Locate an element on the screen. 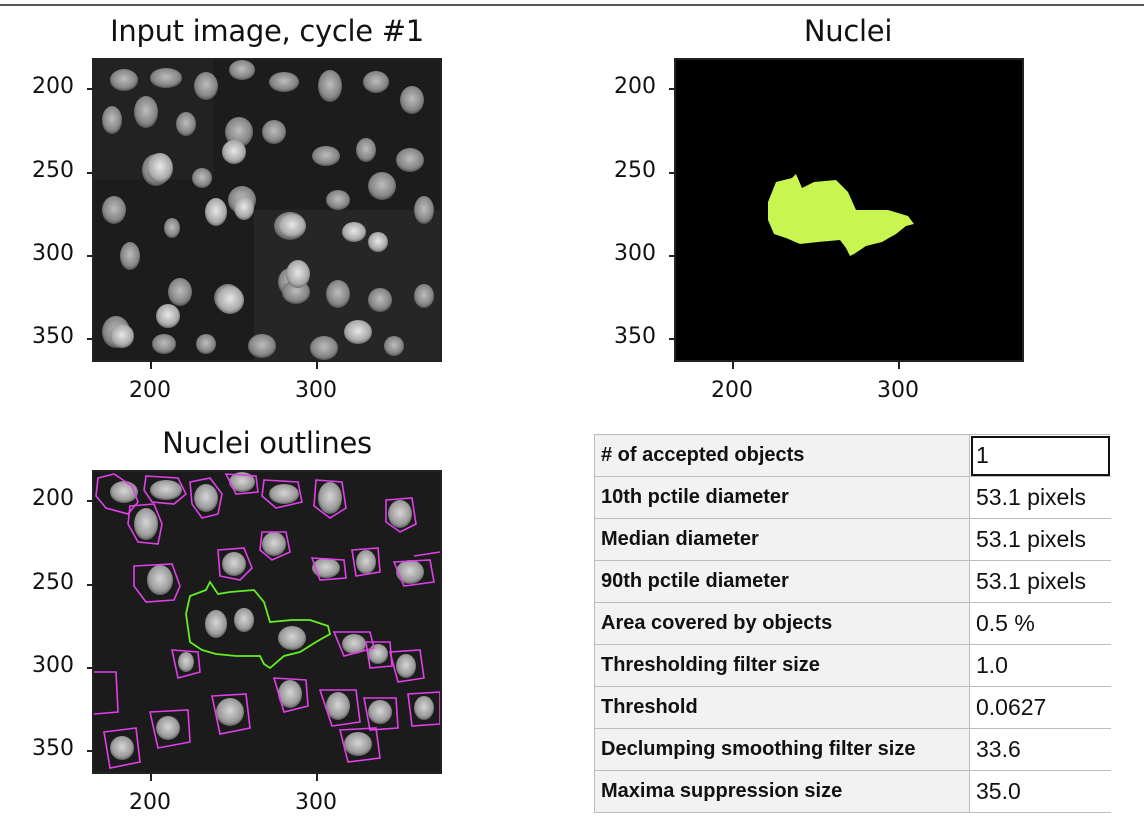  measurement-value: 0.5 % is located at coordinates (1040, 623).